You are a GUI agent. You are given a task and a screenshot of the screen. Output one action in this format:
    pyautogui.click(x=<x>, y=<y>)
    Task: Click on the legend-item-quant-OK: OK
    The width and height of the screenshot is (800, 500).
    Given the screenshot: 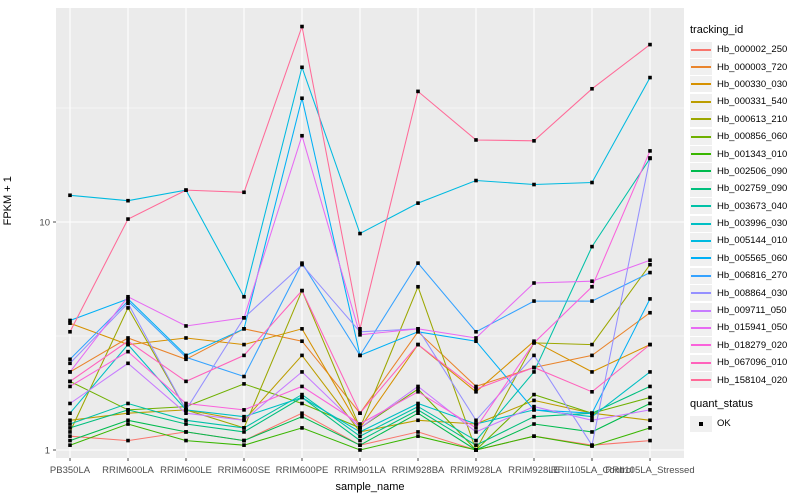 What is the action you would take?
    pyautogui.click(x=745, y=423)
    